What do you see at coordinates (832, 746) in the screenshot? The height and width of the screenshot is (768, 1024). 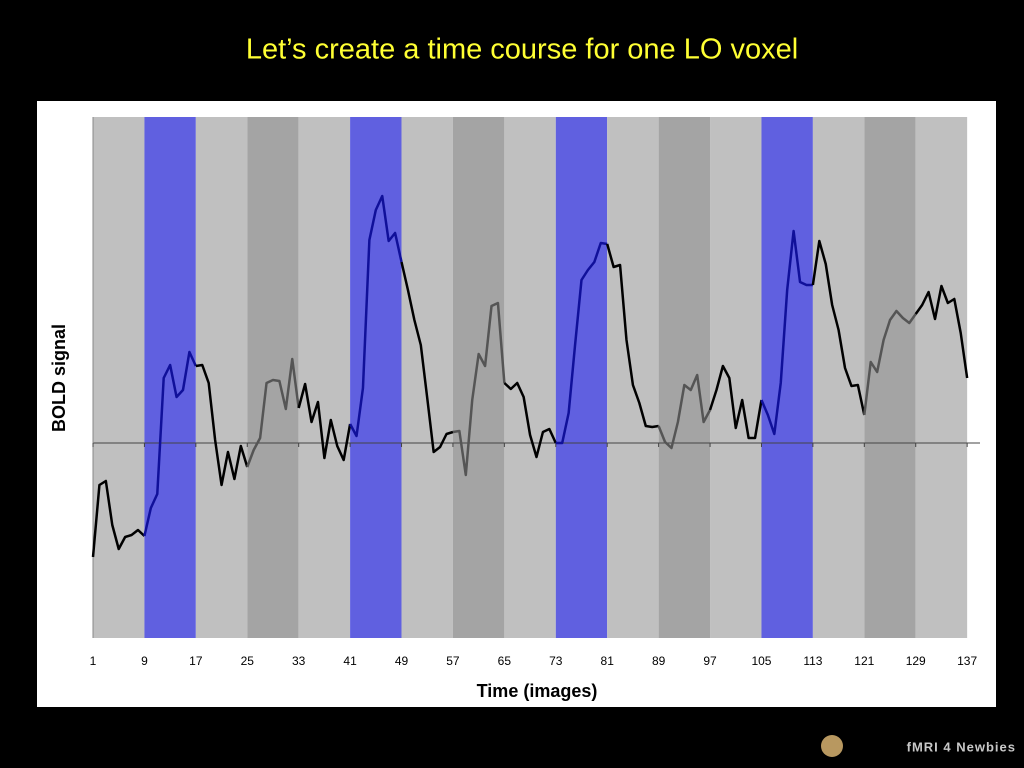 I see `logo-icon` at bounding box center [832, 746].